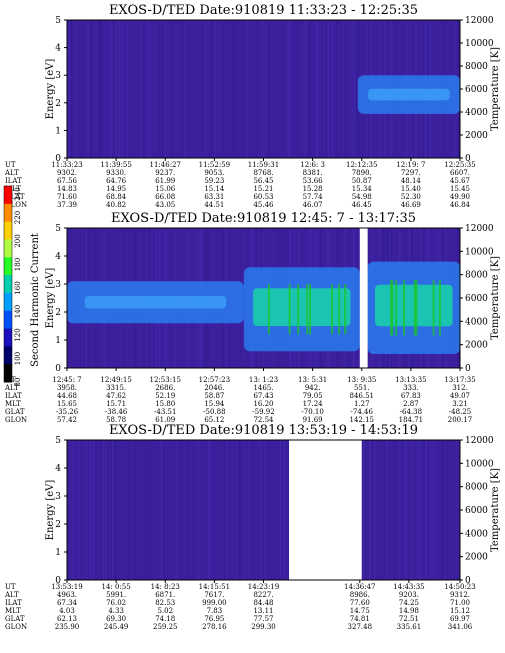 This screenshot has height=653, width=505. What do you see at coordinates (165, 611) in the screenshot?
I see `table-cell: 5.02` at bounding box center [165, 611].